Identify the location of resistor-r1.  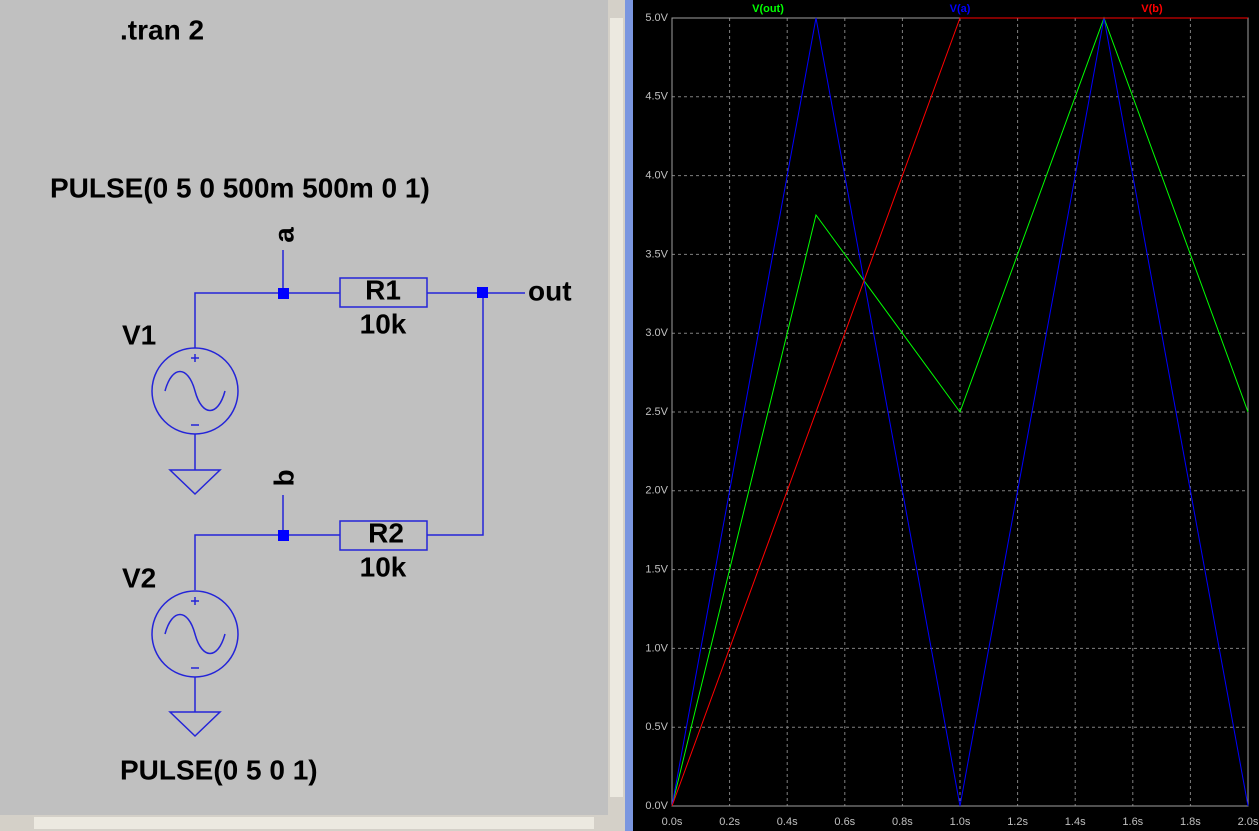
(383, 292).